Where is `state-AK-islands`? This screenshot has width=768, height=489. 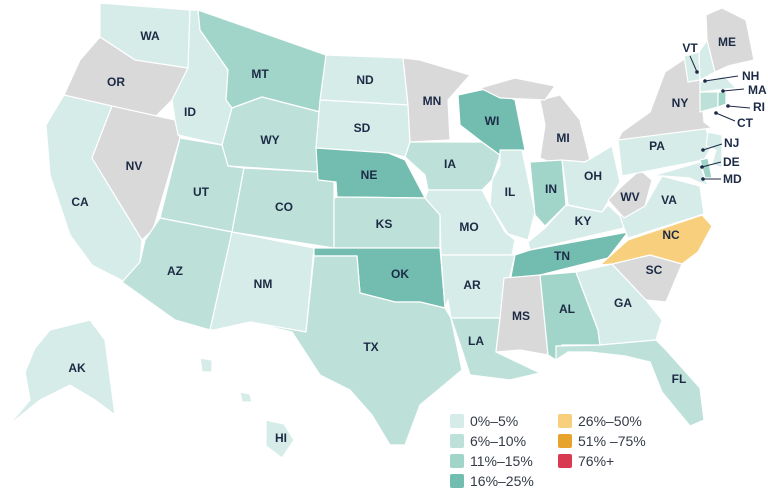
state-AK-islands is located at coordinates (206, 365).